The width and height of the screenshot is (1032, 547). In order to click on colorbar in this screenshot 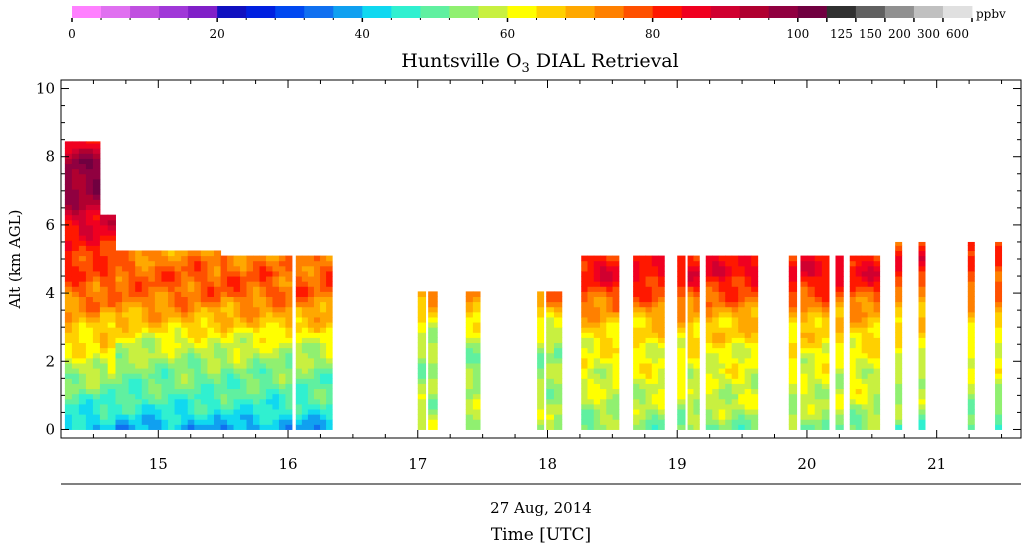, I will do `click(522, 14)`.